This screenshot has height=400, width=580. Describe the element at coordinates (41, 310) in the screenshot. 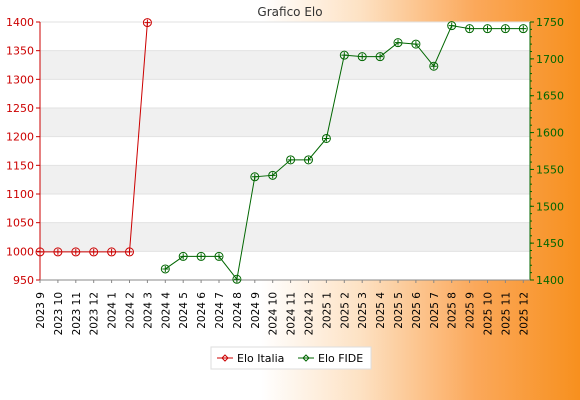

I see `x-tick-label: 2023 9` at that location.